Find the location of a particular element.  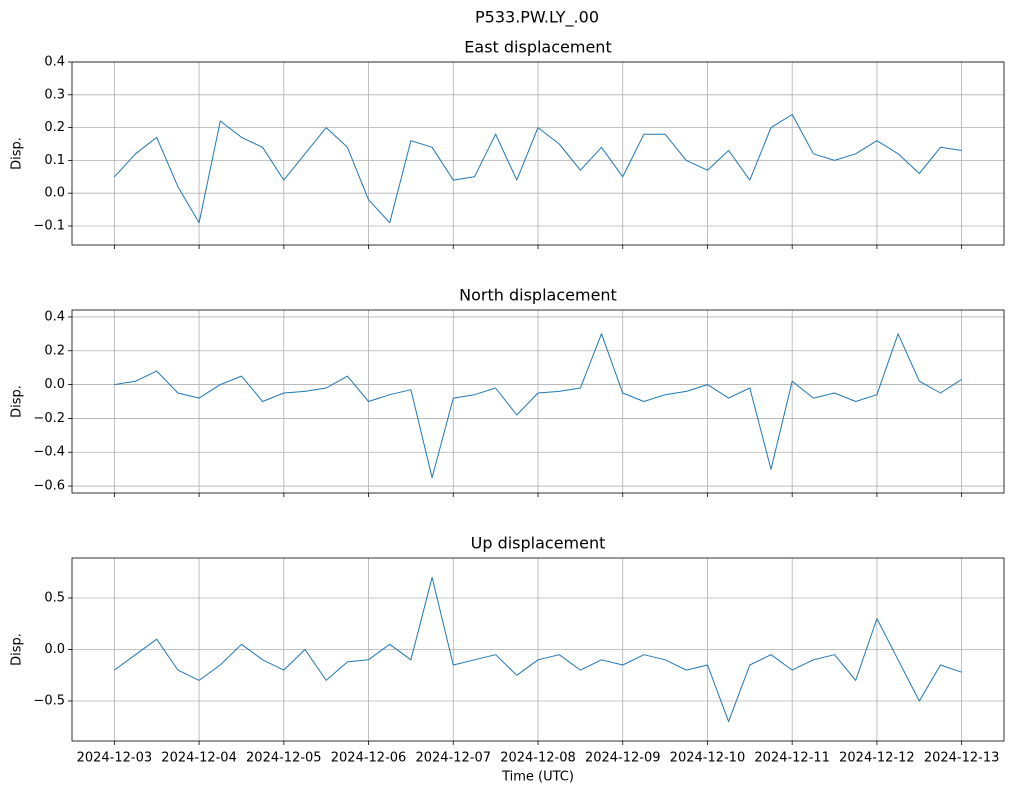

subplot-title: North displacement is located at coordinates (538, 295).